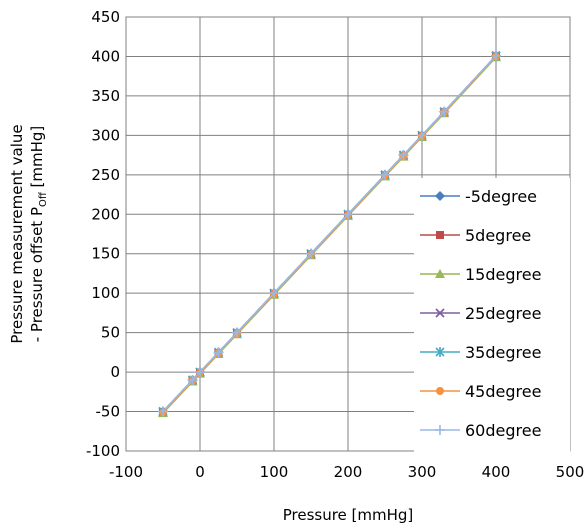 This screenshot has width=586, height=531. Describe the element at coordinates (501, 196) in the screenshot. I see `legend-label: -5degree` at that location.